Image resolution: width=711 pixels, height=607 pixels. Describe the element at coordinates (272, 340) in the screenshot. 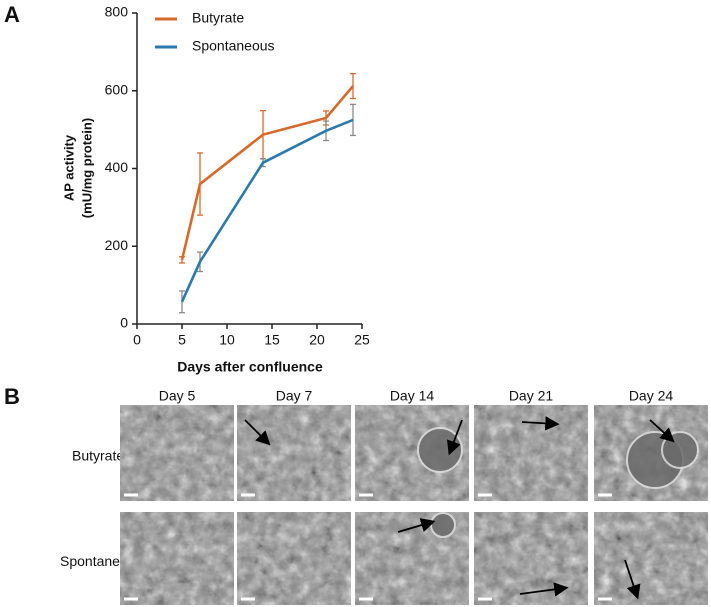

I see `x-tick-label: 15` at that location.